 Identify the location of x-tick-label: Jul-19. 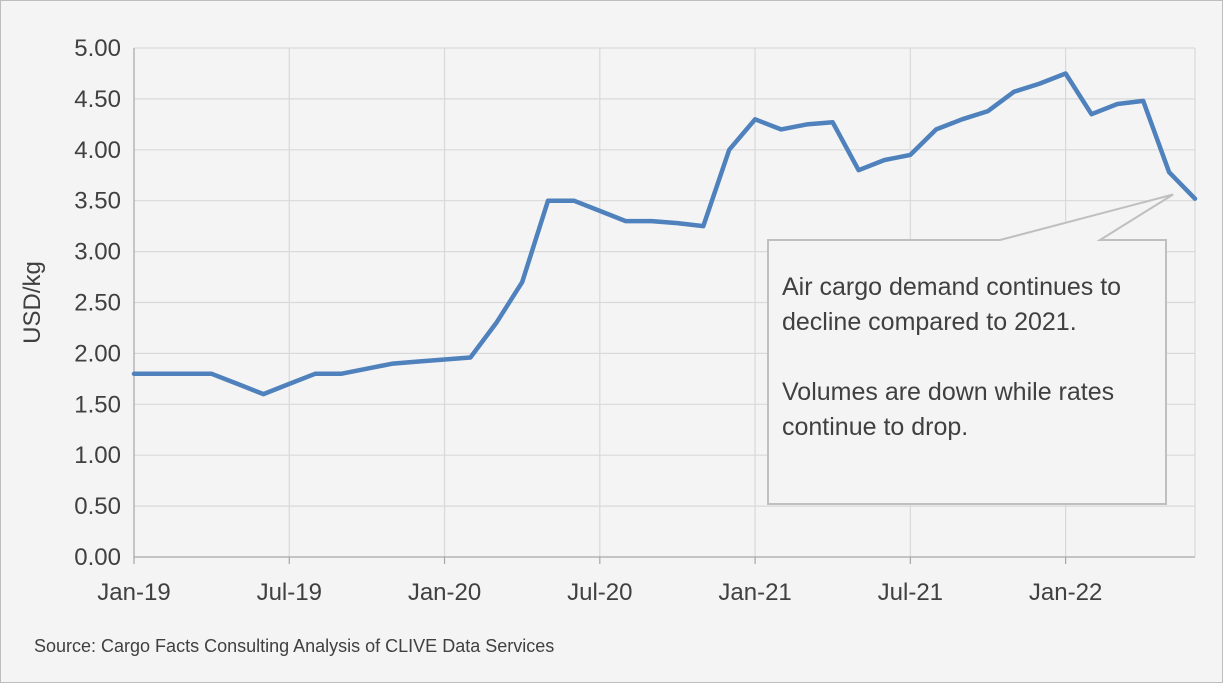
(289, 592).